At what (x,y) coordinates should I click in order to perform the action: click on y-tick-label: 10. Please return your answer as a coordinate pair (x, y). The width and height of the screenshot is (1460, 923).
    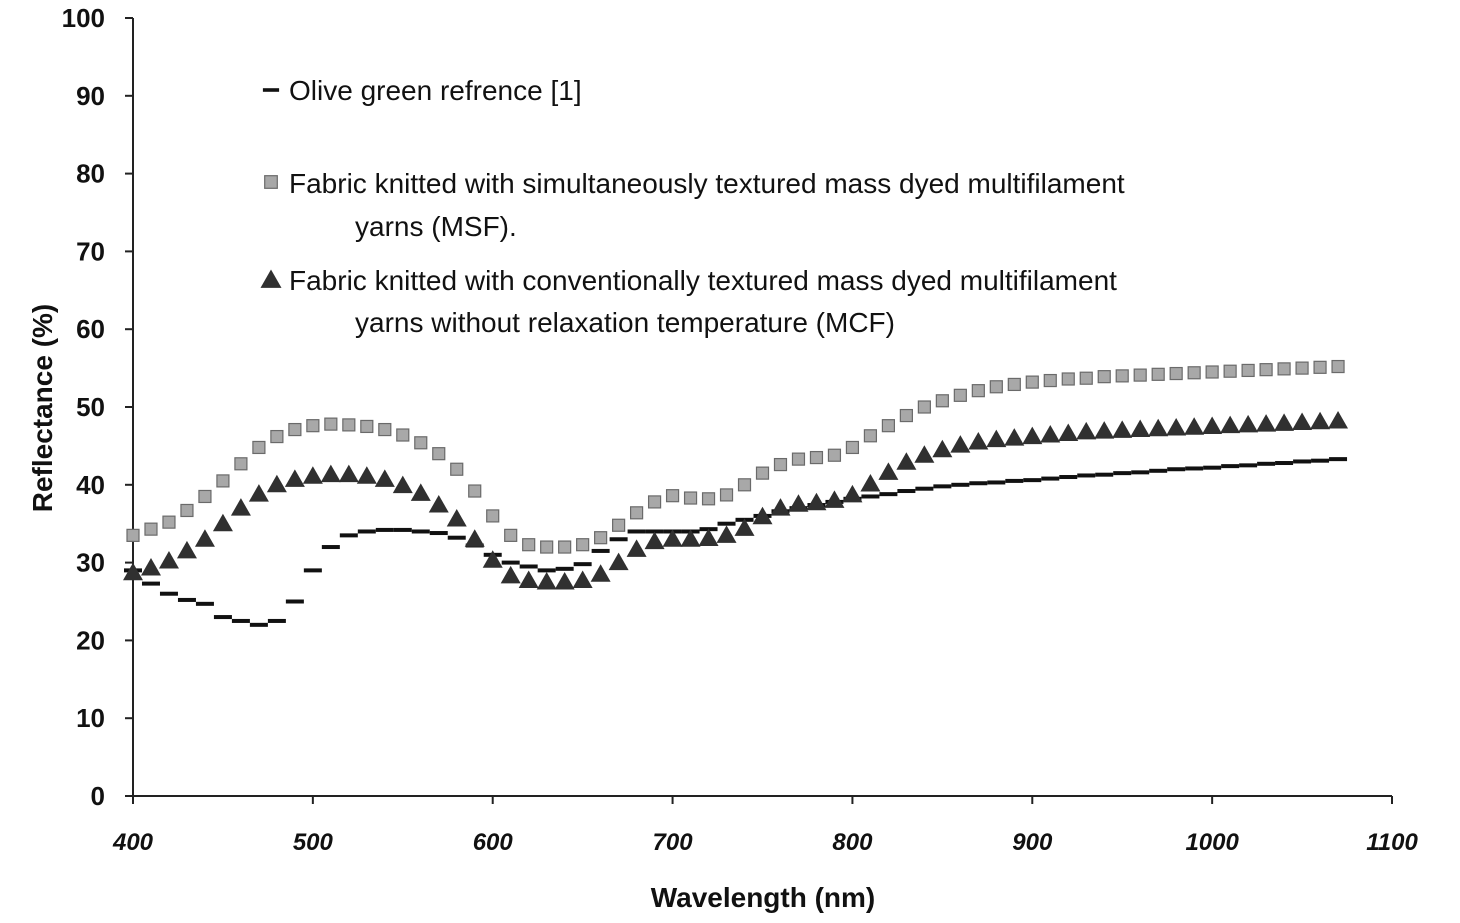
    Looking at the image, I should click on (90, 718).